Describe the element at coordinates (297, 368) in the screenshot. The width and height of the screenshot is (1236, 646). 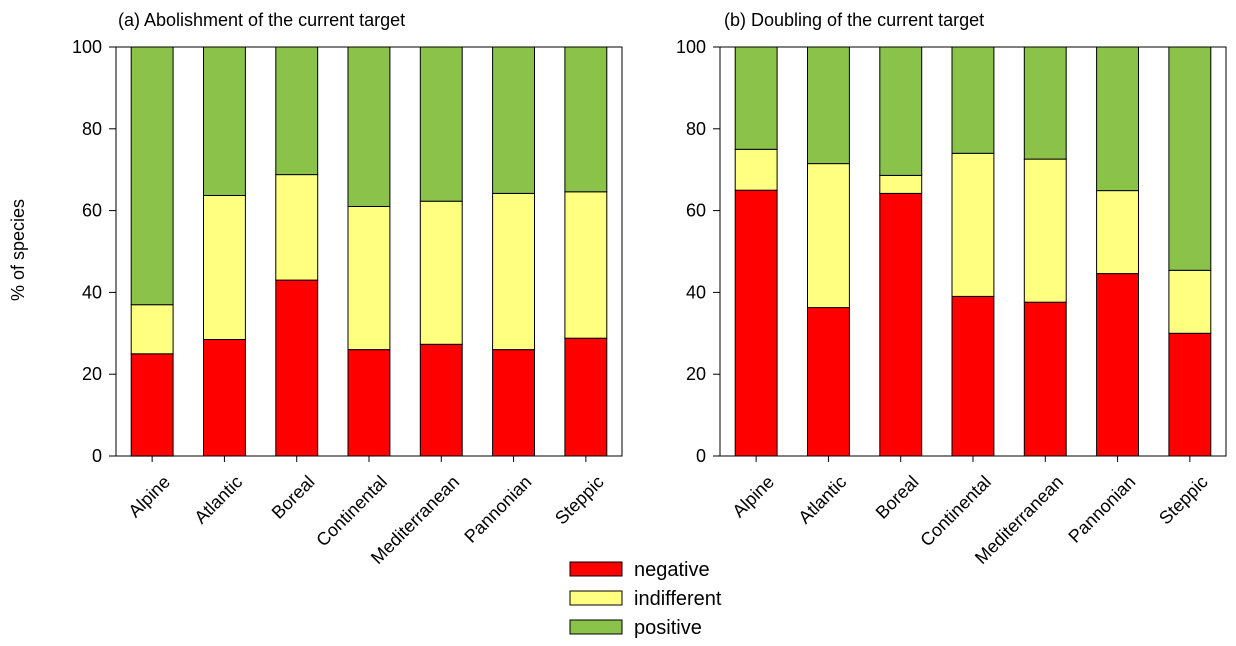
I see `bar-a-boreal-negative` at that location.